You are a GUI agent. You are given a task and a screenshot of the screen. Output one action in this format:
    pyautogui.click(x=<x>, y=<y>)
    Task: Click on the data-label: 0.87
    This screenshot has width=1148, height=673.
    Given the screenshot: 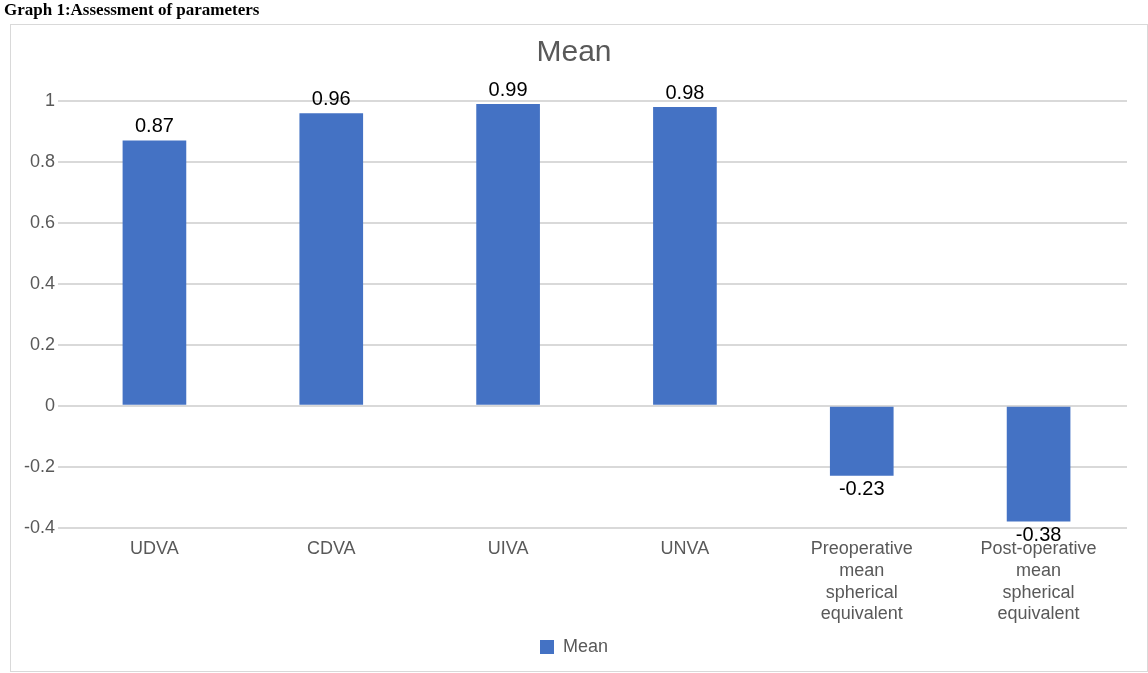 What is the action you would take?
    pyautogui.click(x=154, y=125)
    